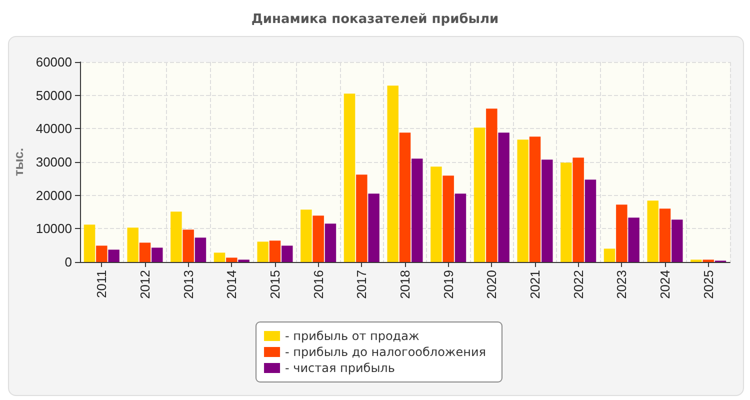 The width and height of the screenshot is (750, 400). What do you see at coordinates (54, 195) in the screenshot?
I see `y-tick-label: 20000` at bounding box center [54, 195].